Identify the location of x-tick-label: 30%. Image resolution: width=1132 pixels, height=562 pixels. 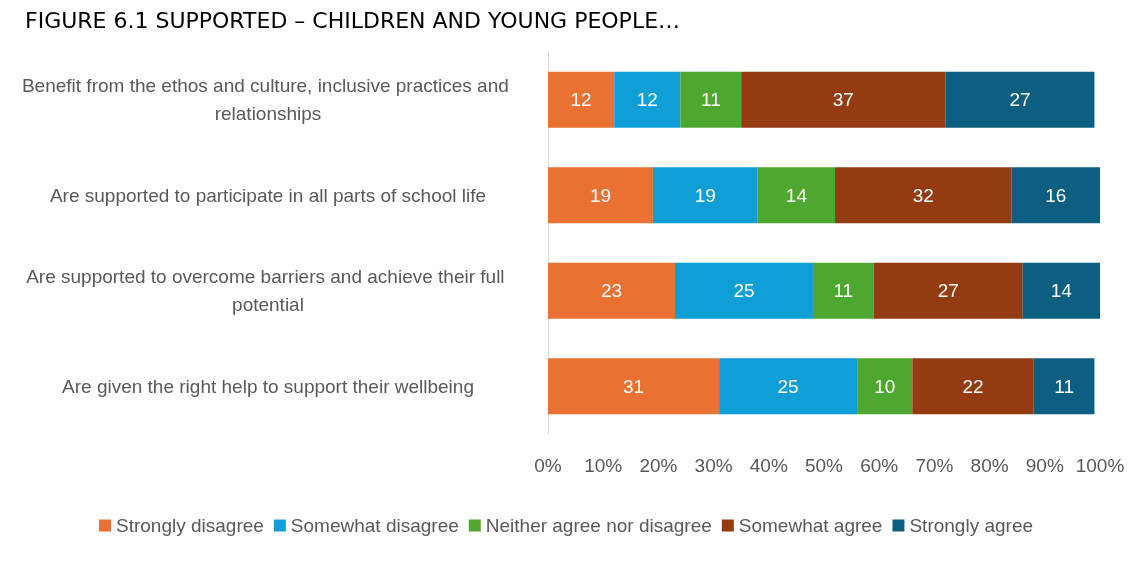
(713, 465).